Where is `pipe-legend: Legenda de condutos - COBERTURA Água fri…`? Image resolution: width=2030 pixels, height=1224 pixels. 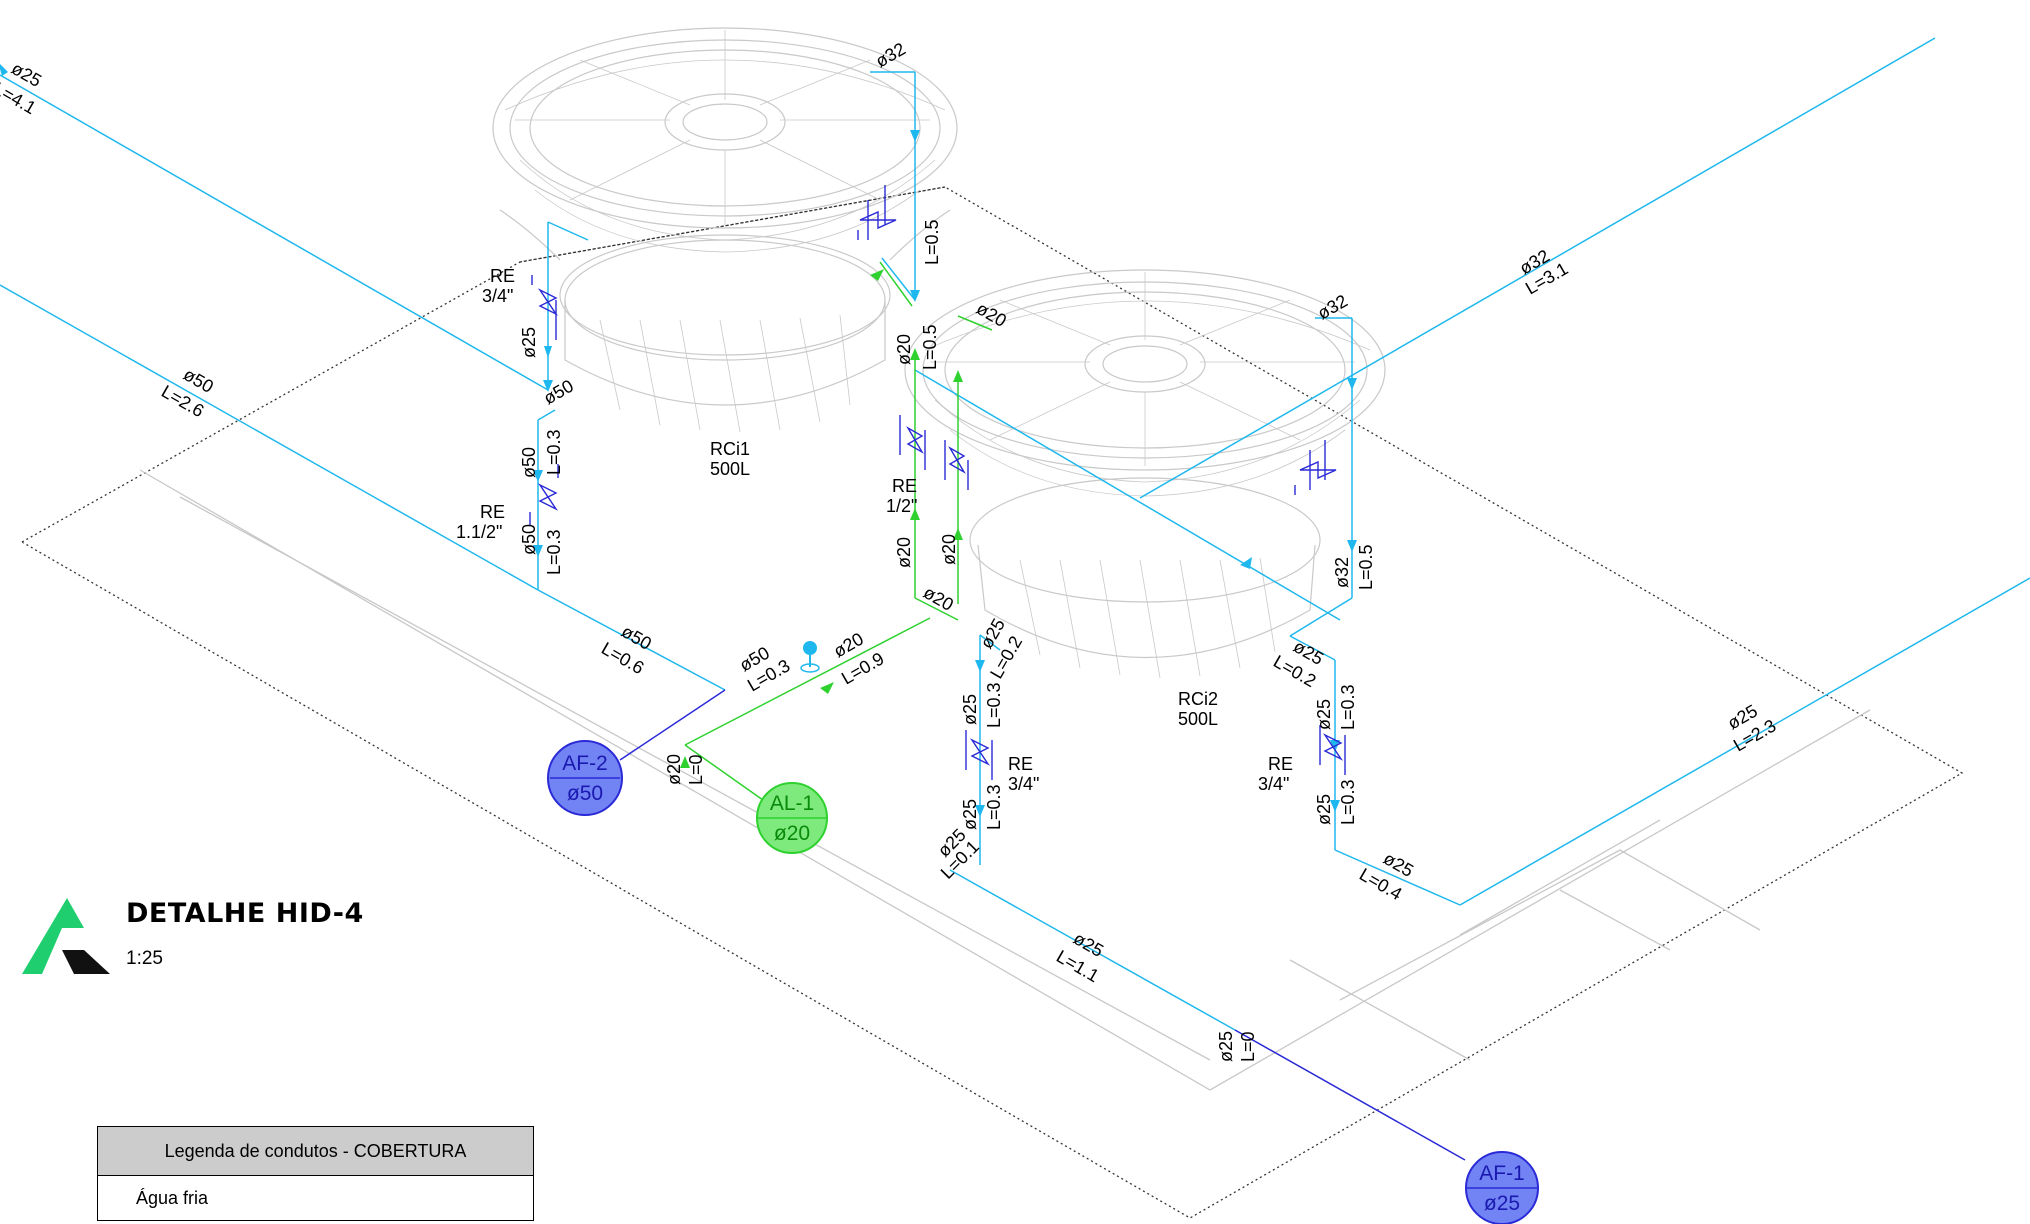
pipe-legend: Legenda de condutos - COBERTURA Água fri… is located at coordinates (315, 1173).